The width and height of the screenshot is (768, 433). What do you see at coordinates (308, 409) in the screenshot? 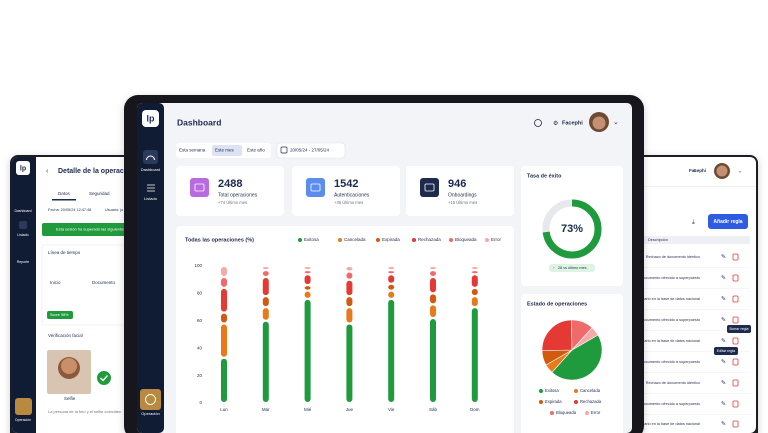
I see `x-tick-label: Mié` at bounding box center [308, 409].